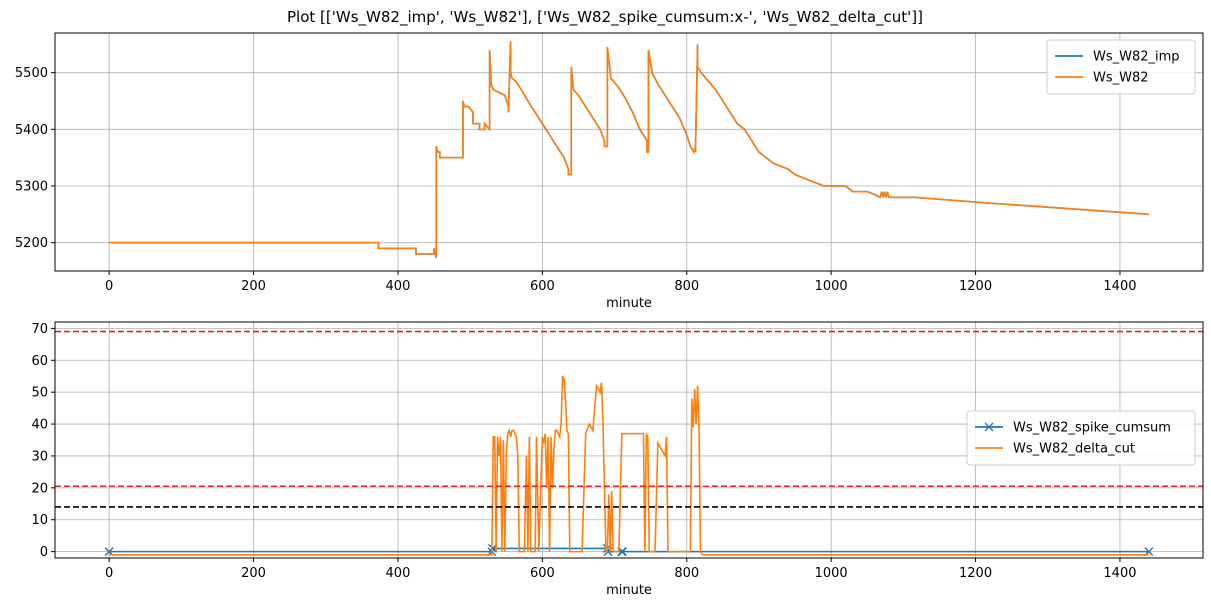  Describe the element at coordinates (39, 425) in the screenshot. I see `y-tick-label: 40` at that location.